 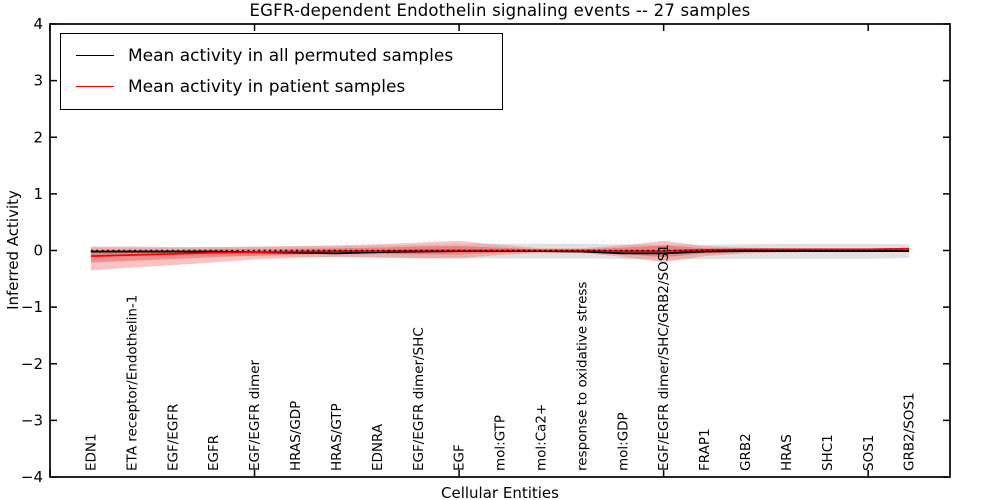 I want to click on x-category-label: EGF/EGFR dimer/SHC/GRB2/SOS1, so click(x=664, y=357).